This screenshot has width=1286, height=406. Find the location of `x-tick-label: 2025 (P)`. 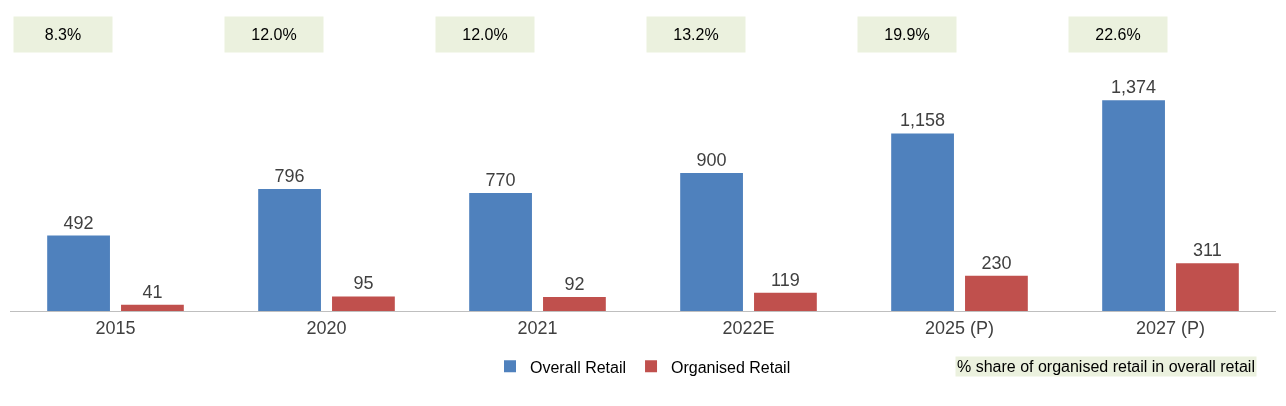

x-tick-label: 2025 (P) is located at coordinates (959, 327).